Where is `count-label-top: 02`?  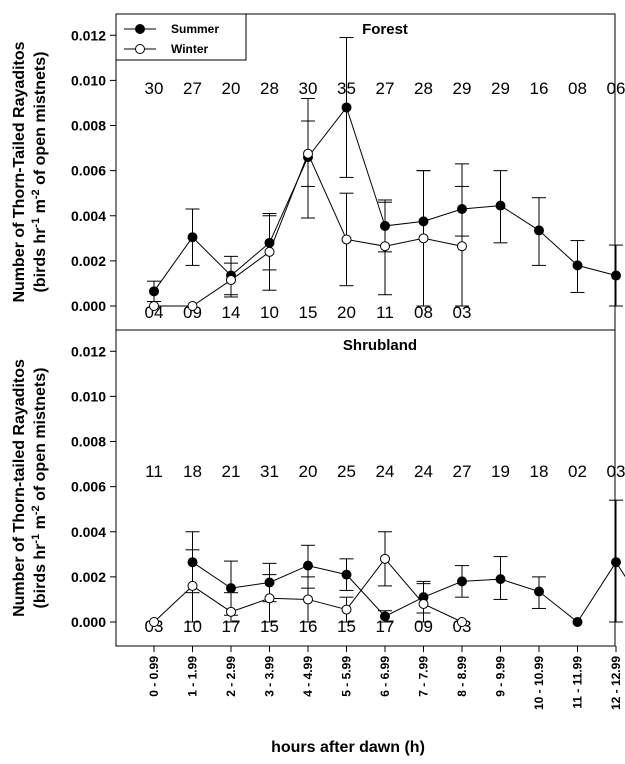 count-label-top: 02 is located at coordinates (577, 471).